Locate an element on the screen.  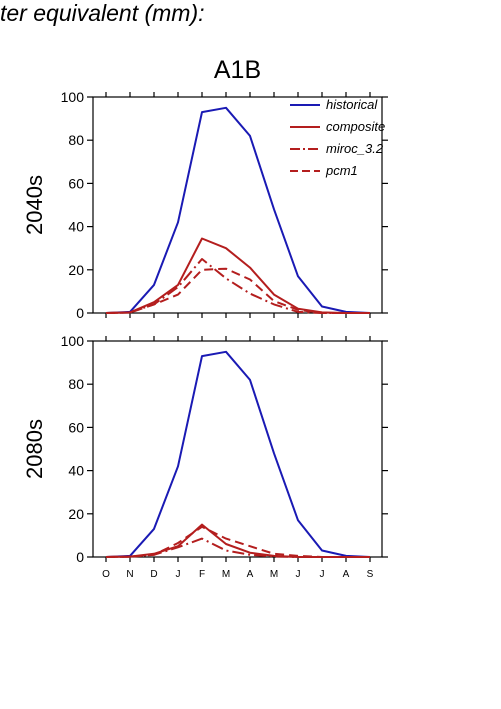
x-tick-label: D is located at coordinates (153, 574).